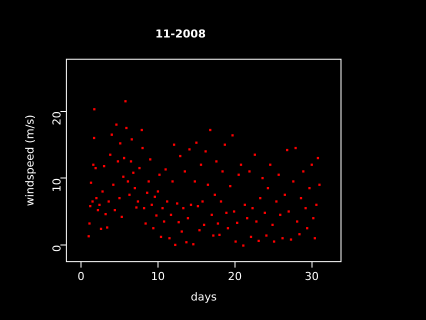  I want to click on x-tick-label: 20, so click(235, 277).